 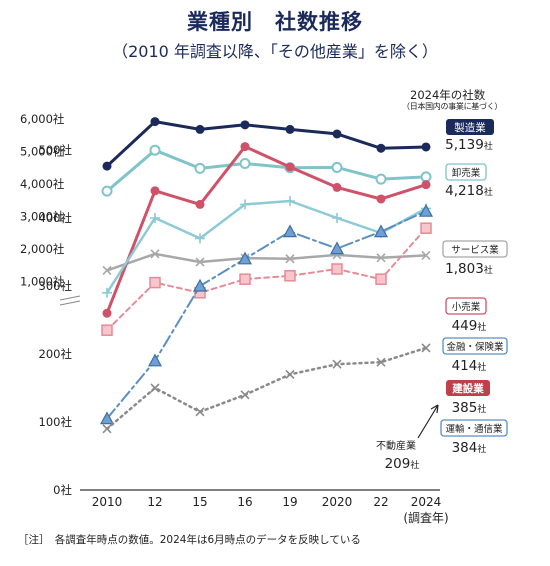 What do you see at coordinates (337, 502) in the screenshot?
I see `x-tick-label: 2020` at bounding box center [337, 502].